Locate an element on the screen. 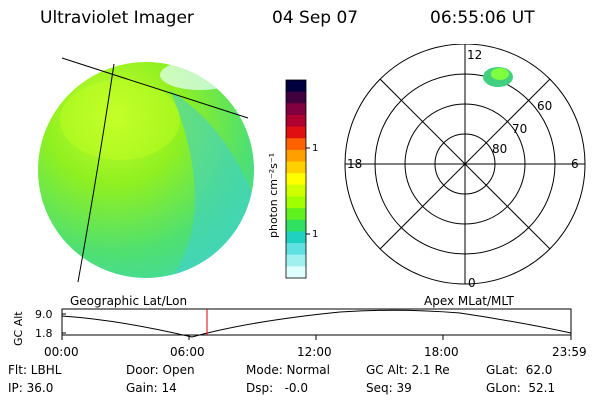 This screenshot has width=600, height=400. timeline-xtick-0000: 00:00 is located at coordinates (61, 352).